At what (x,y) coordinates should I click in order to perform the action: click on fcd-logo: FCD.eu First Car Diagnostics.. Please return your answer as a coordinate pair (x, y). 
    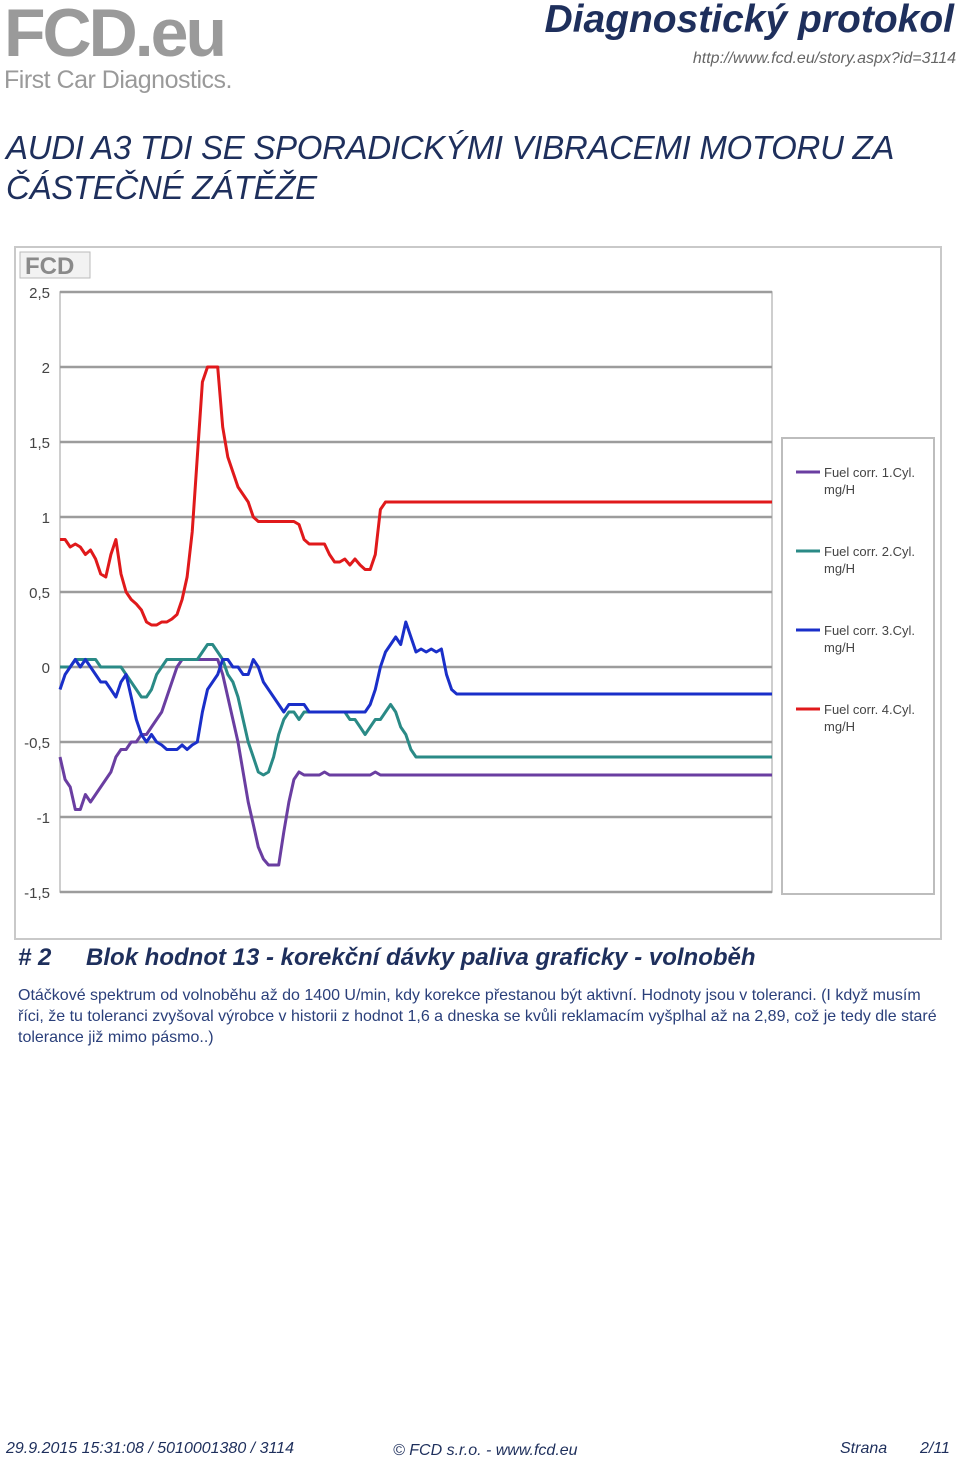
    Looking at the image, I should click on (122, 48).